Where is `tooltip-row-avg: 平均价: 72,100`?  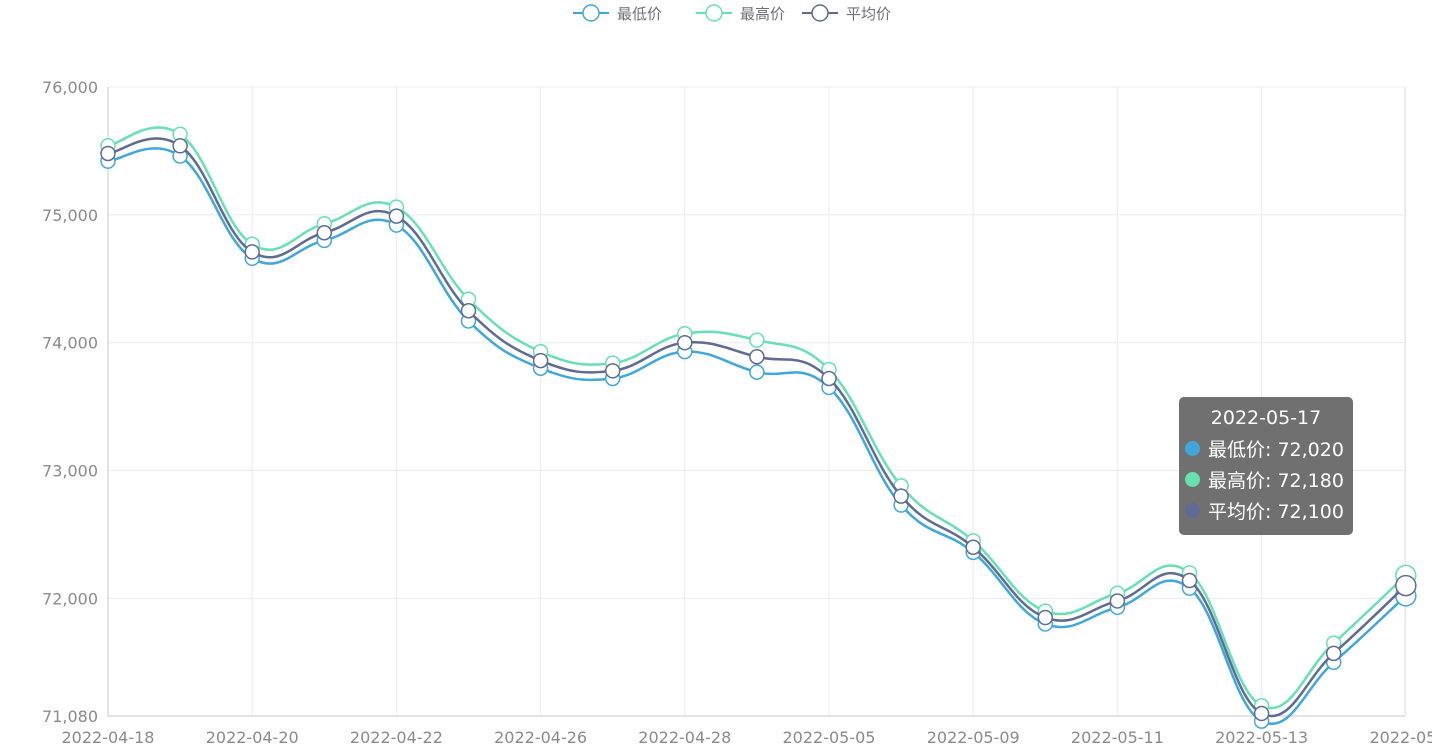
tooltip-row-avg: 平均价: 72,100 is located at coordinates (1266, 510).